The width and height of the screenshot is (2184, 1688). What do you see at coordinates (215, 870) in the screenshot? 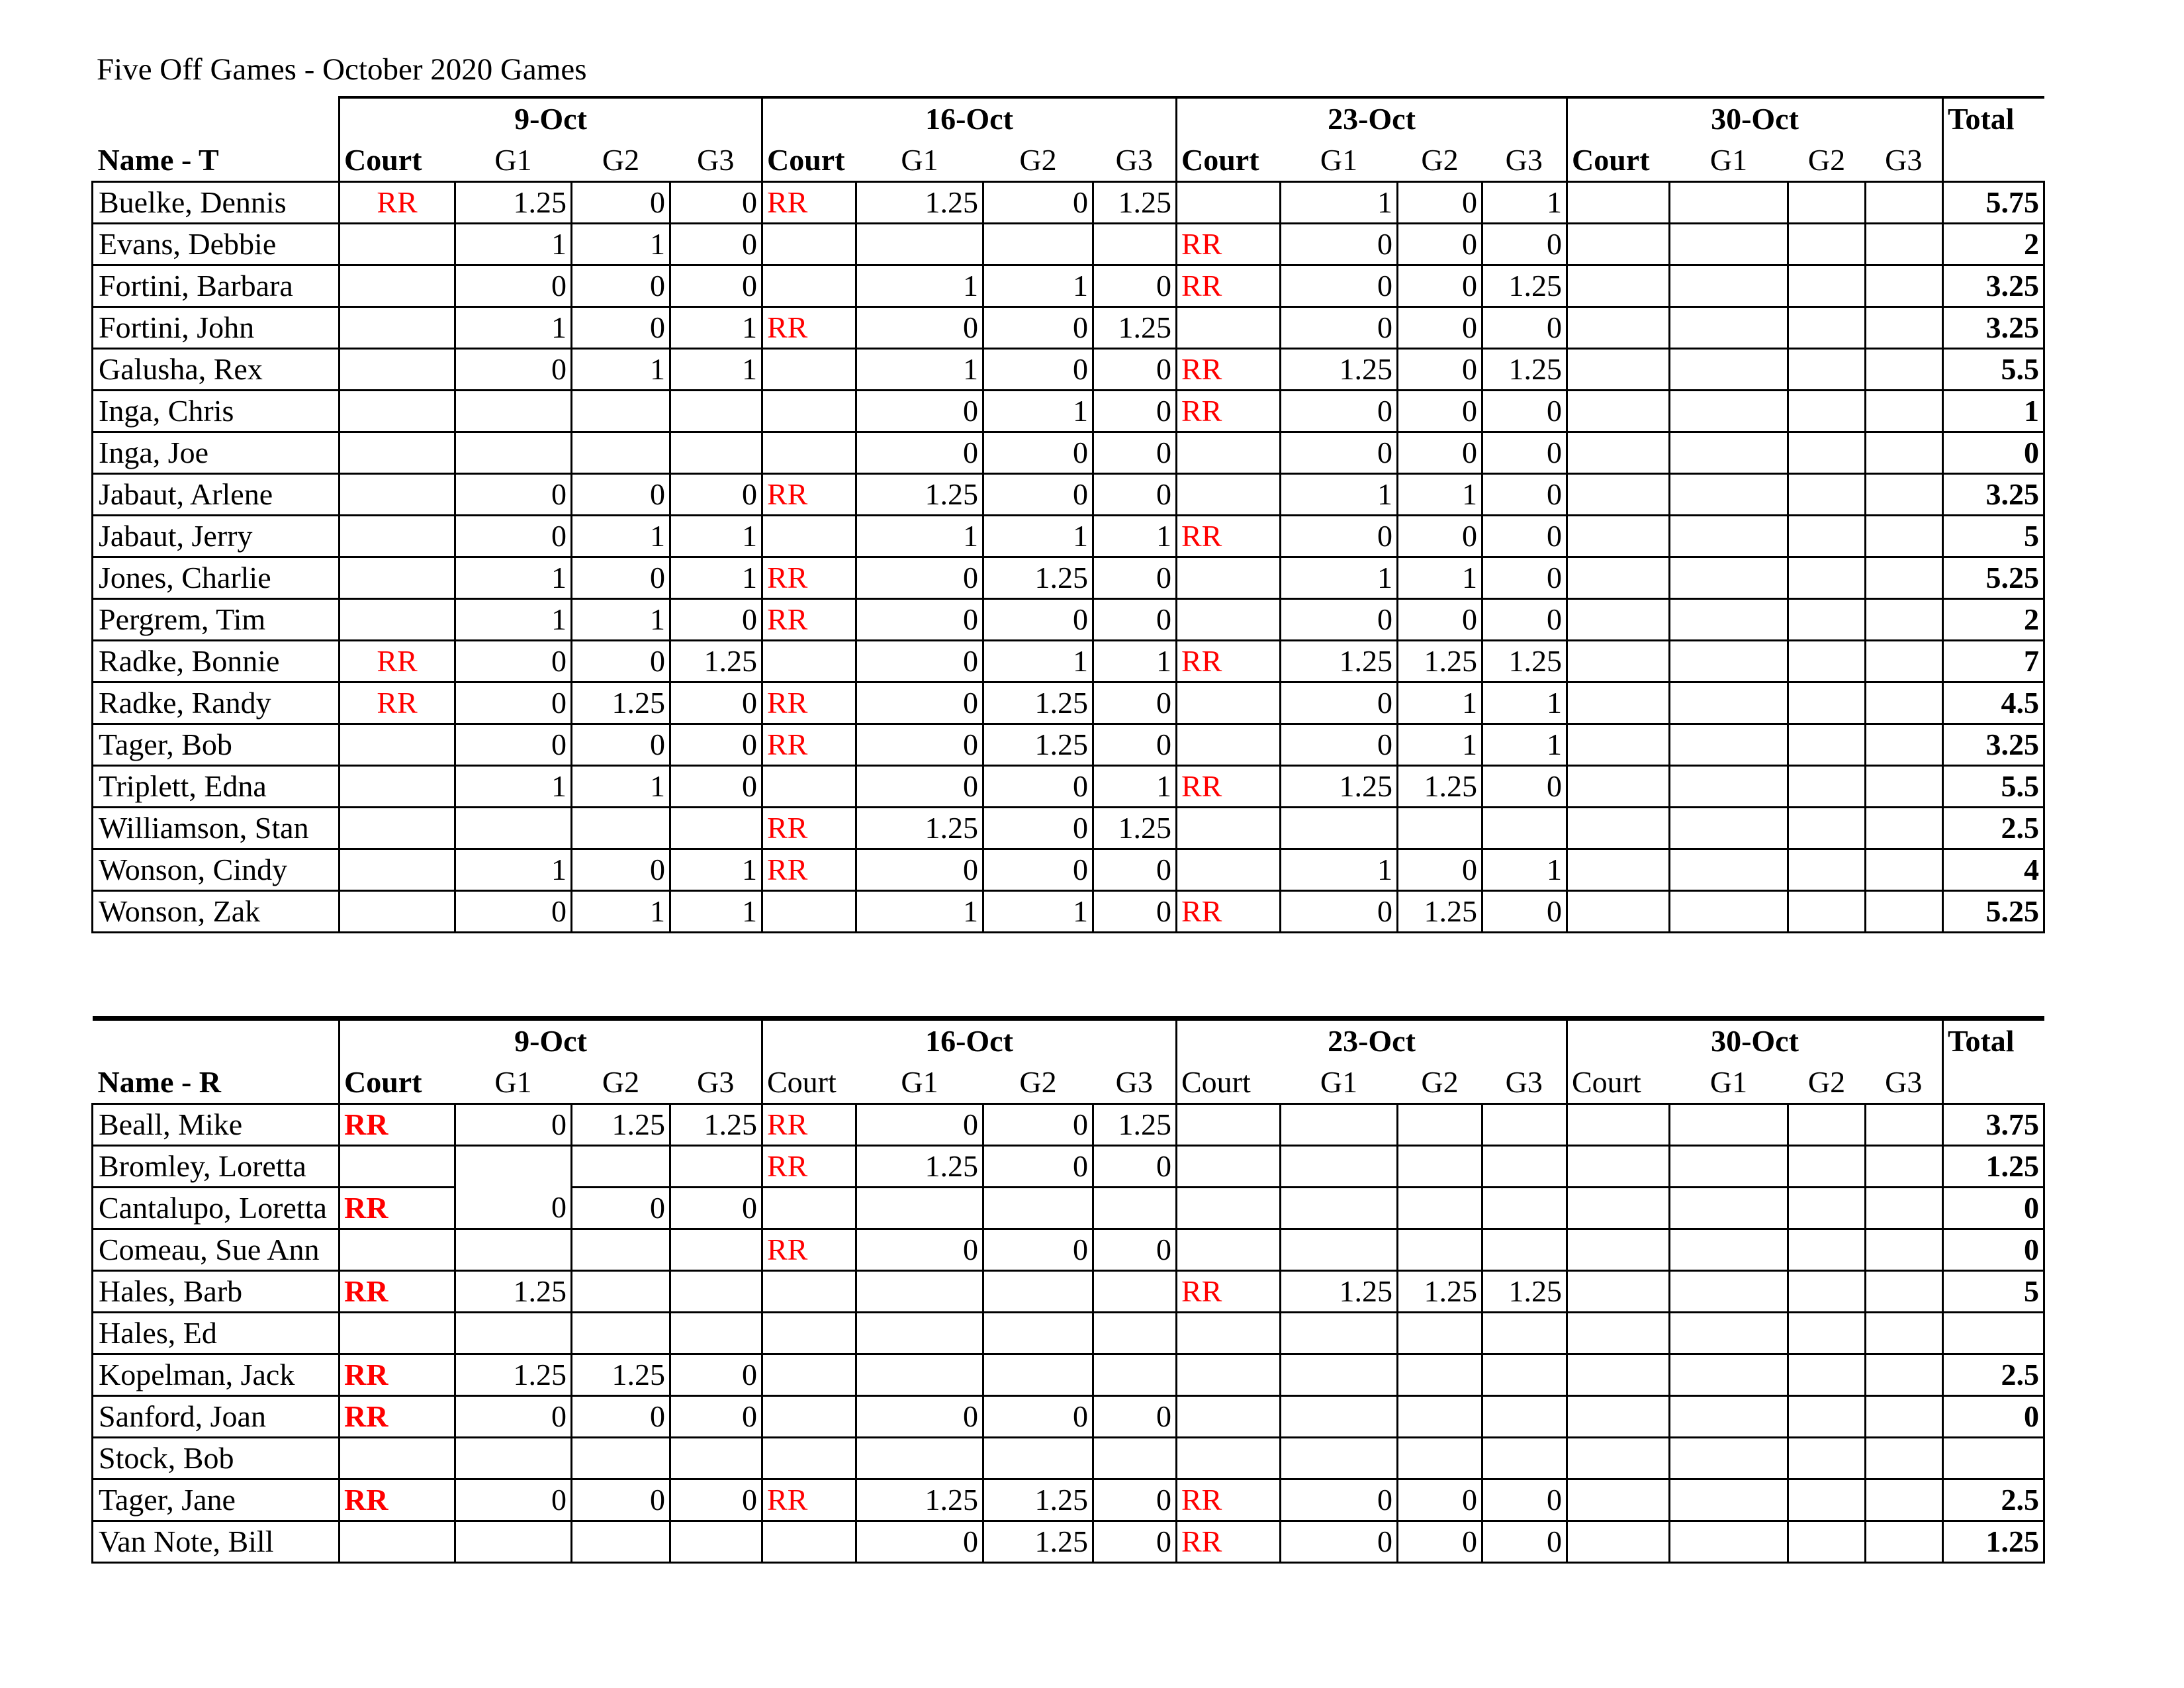
I see `player-name: Wonson, Cindy` at bounding box center [215, 870].